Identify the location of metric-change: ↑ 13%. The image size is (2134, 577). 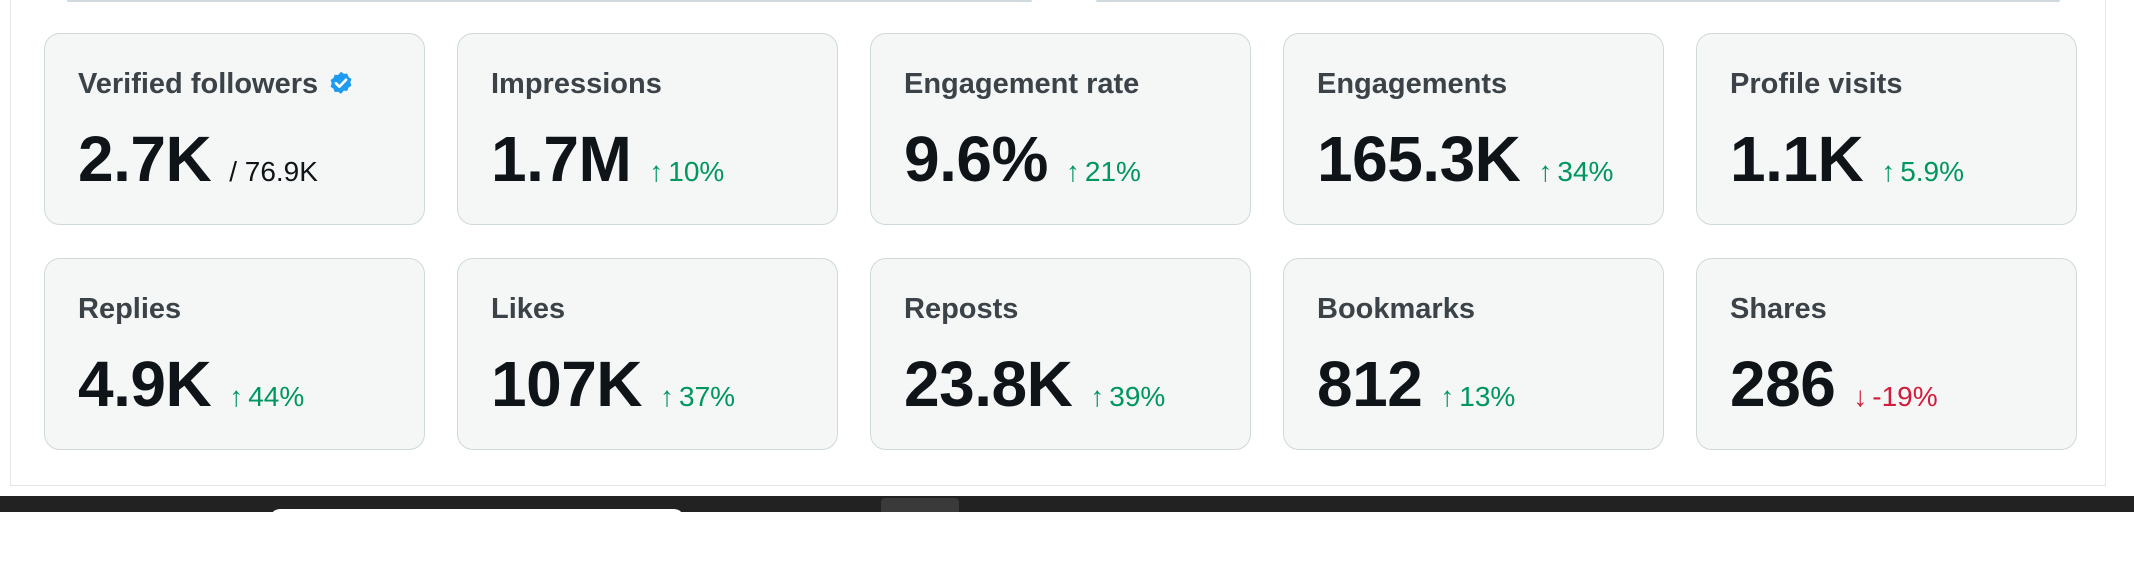
(1477, 397).